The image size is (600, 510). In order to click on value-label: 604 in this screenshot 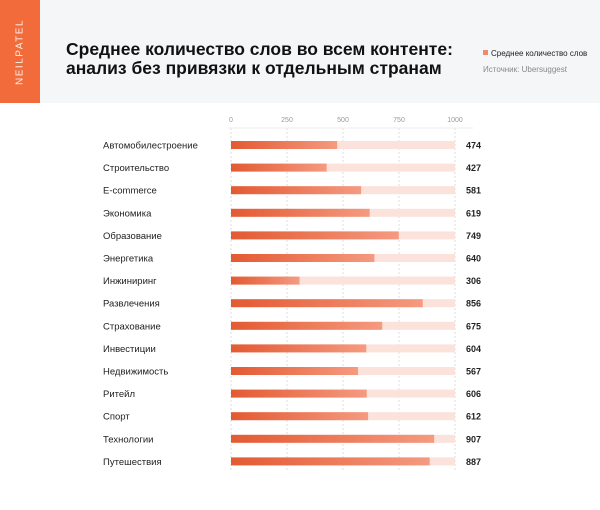, I will do `click(473, 349)`.